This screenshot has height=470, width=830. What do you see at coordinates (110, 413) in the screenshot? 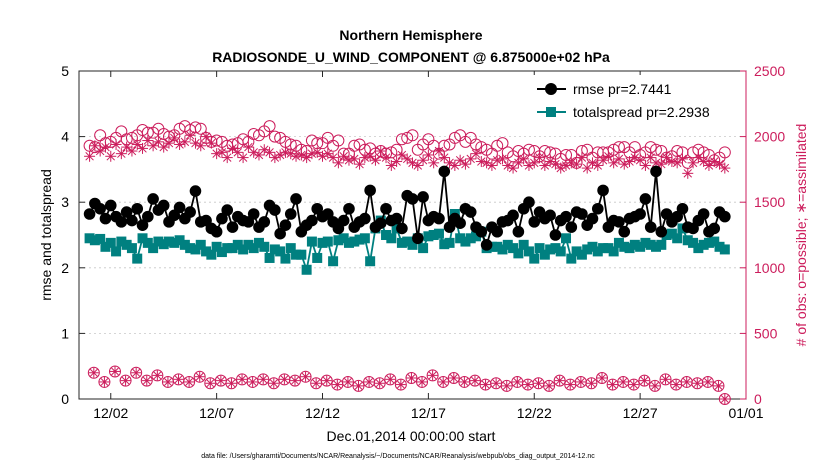
I see `x-tick-label: 12/02` at bounding box center [110, 413].